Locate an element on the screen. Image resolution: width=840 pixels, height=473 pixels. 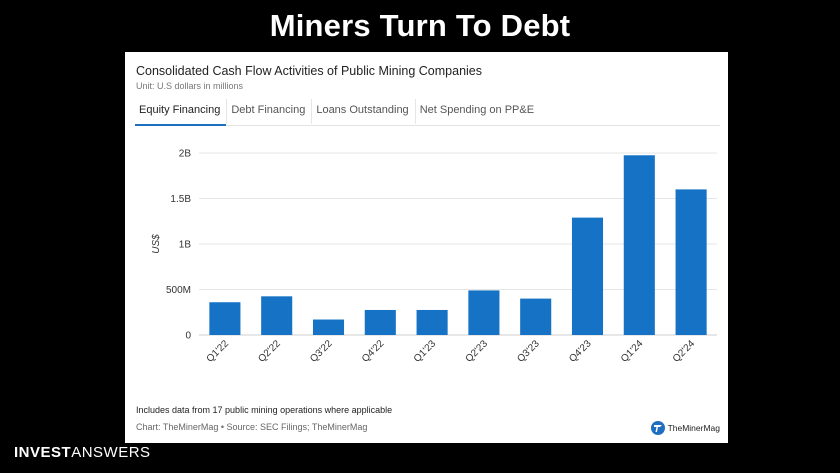
x-tick-label: Q1'22 is located at coordinates (218, 351).